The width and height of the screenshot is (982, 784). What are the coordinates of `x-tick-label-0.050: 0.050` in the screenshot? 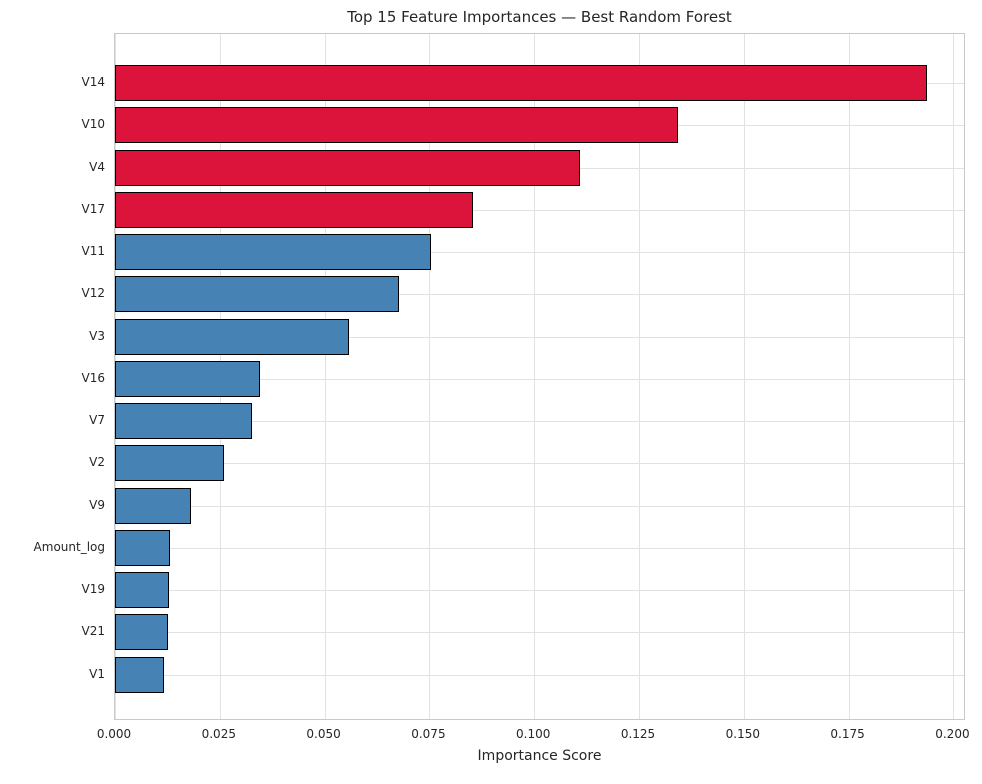 It's located at (323, 734).